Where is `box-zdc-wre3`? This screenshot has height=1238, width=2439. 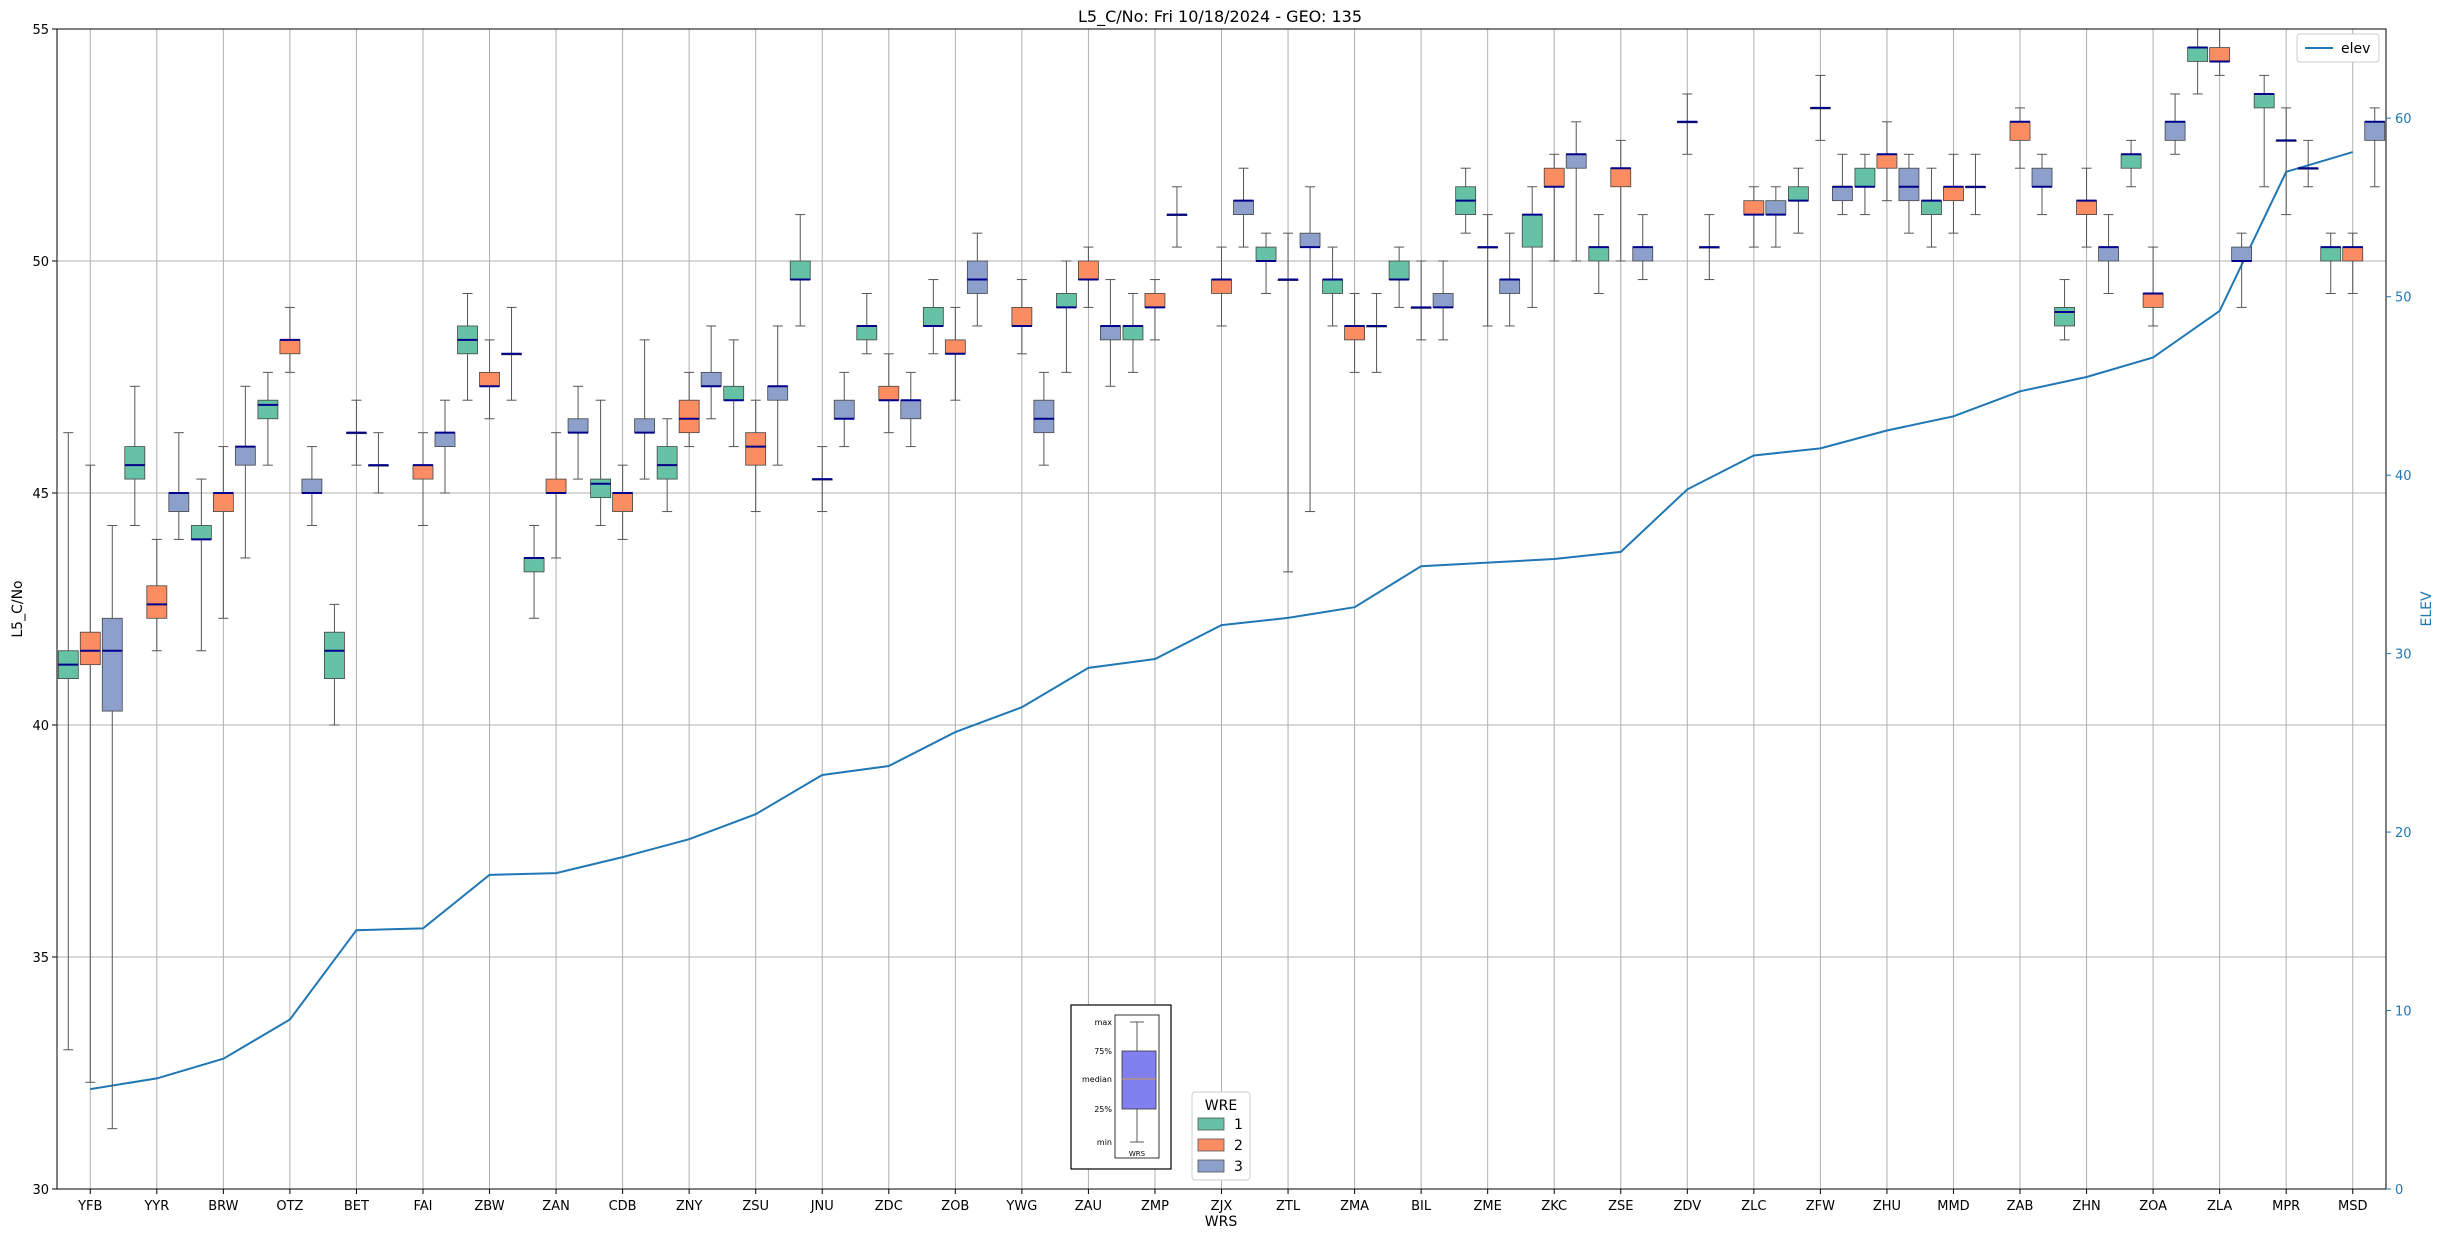 box-zdc-wre3 is located at coordinates (911, 409).